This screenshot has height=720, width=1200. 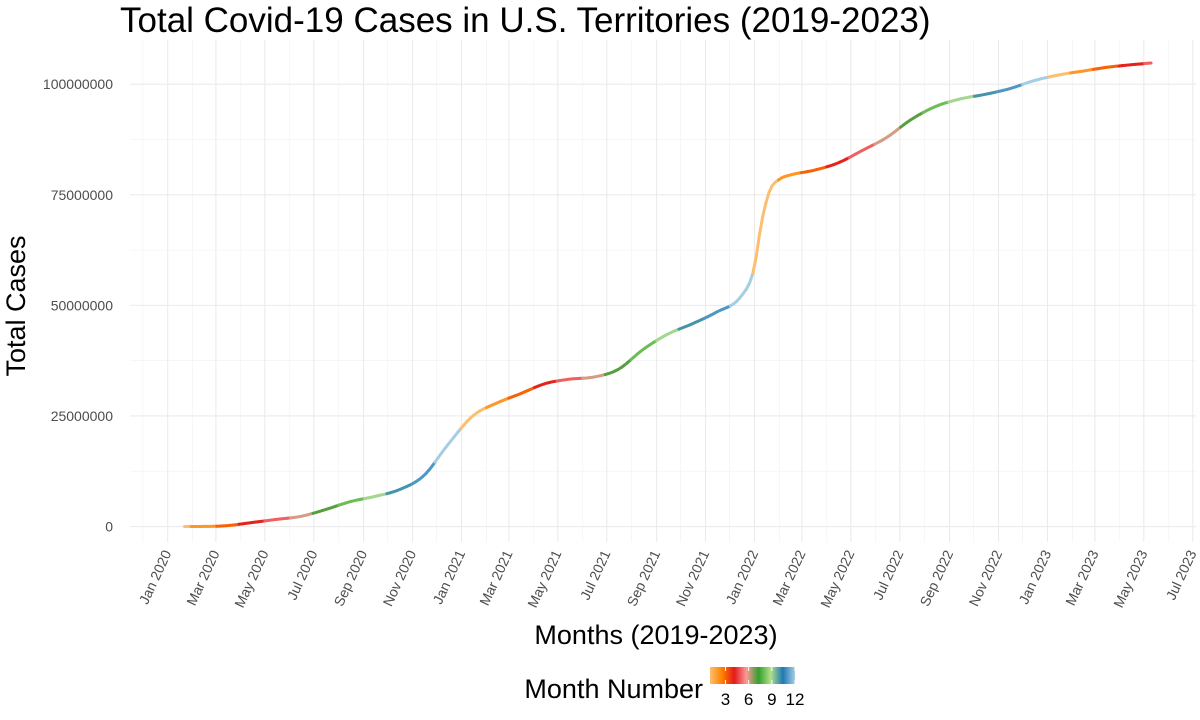 What do you see at coordinates (795, 699) in the screenshot?
I see `legend-tick-label: 12` at bounding box center [795, 699].